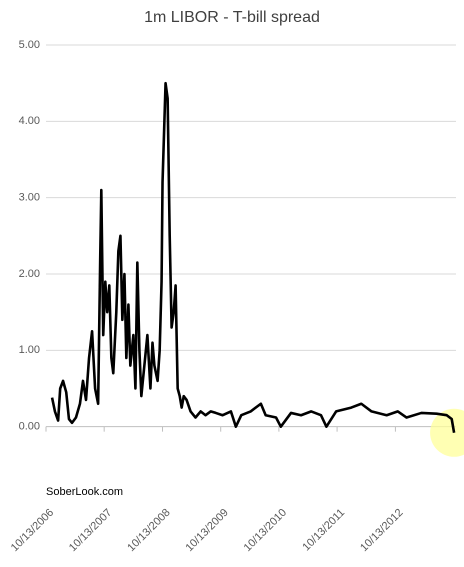 This screenshot has width=464, height=567. What do you see at coordinates (29, 121) in the screenshot?
I see `y-tick-label: 4.00` at bounding box center [29, 121].